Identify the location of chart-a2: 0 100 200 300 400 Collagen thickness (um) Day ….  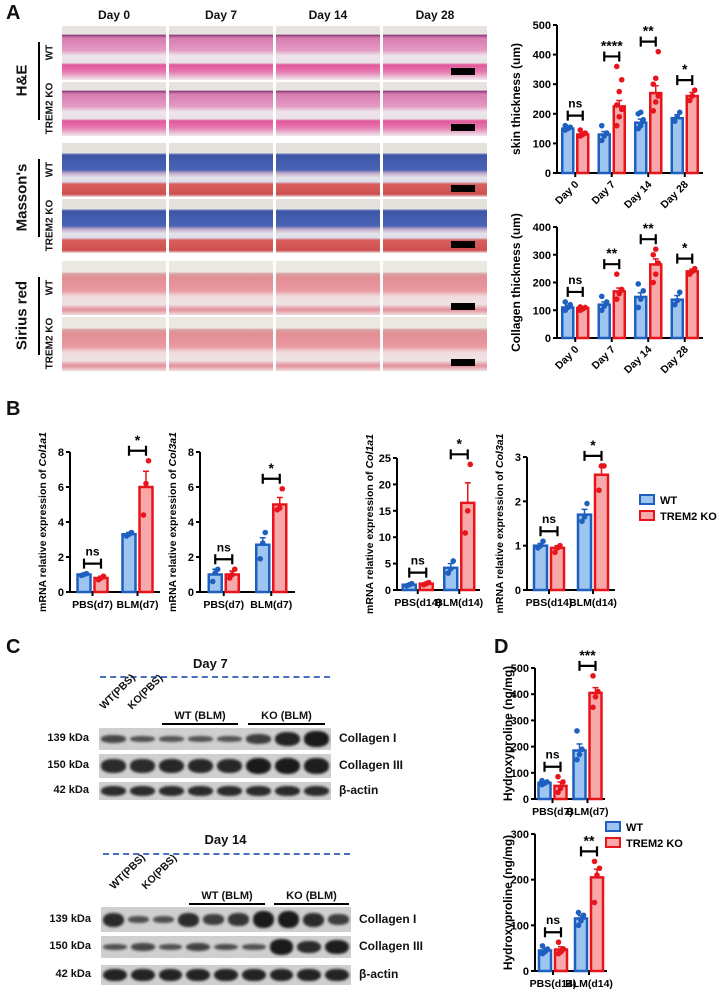
(606, 294).